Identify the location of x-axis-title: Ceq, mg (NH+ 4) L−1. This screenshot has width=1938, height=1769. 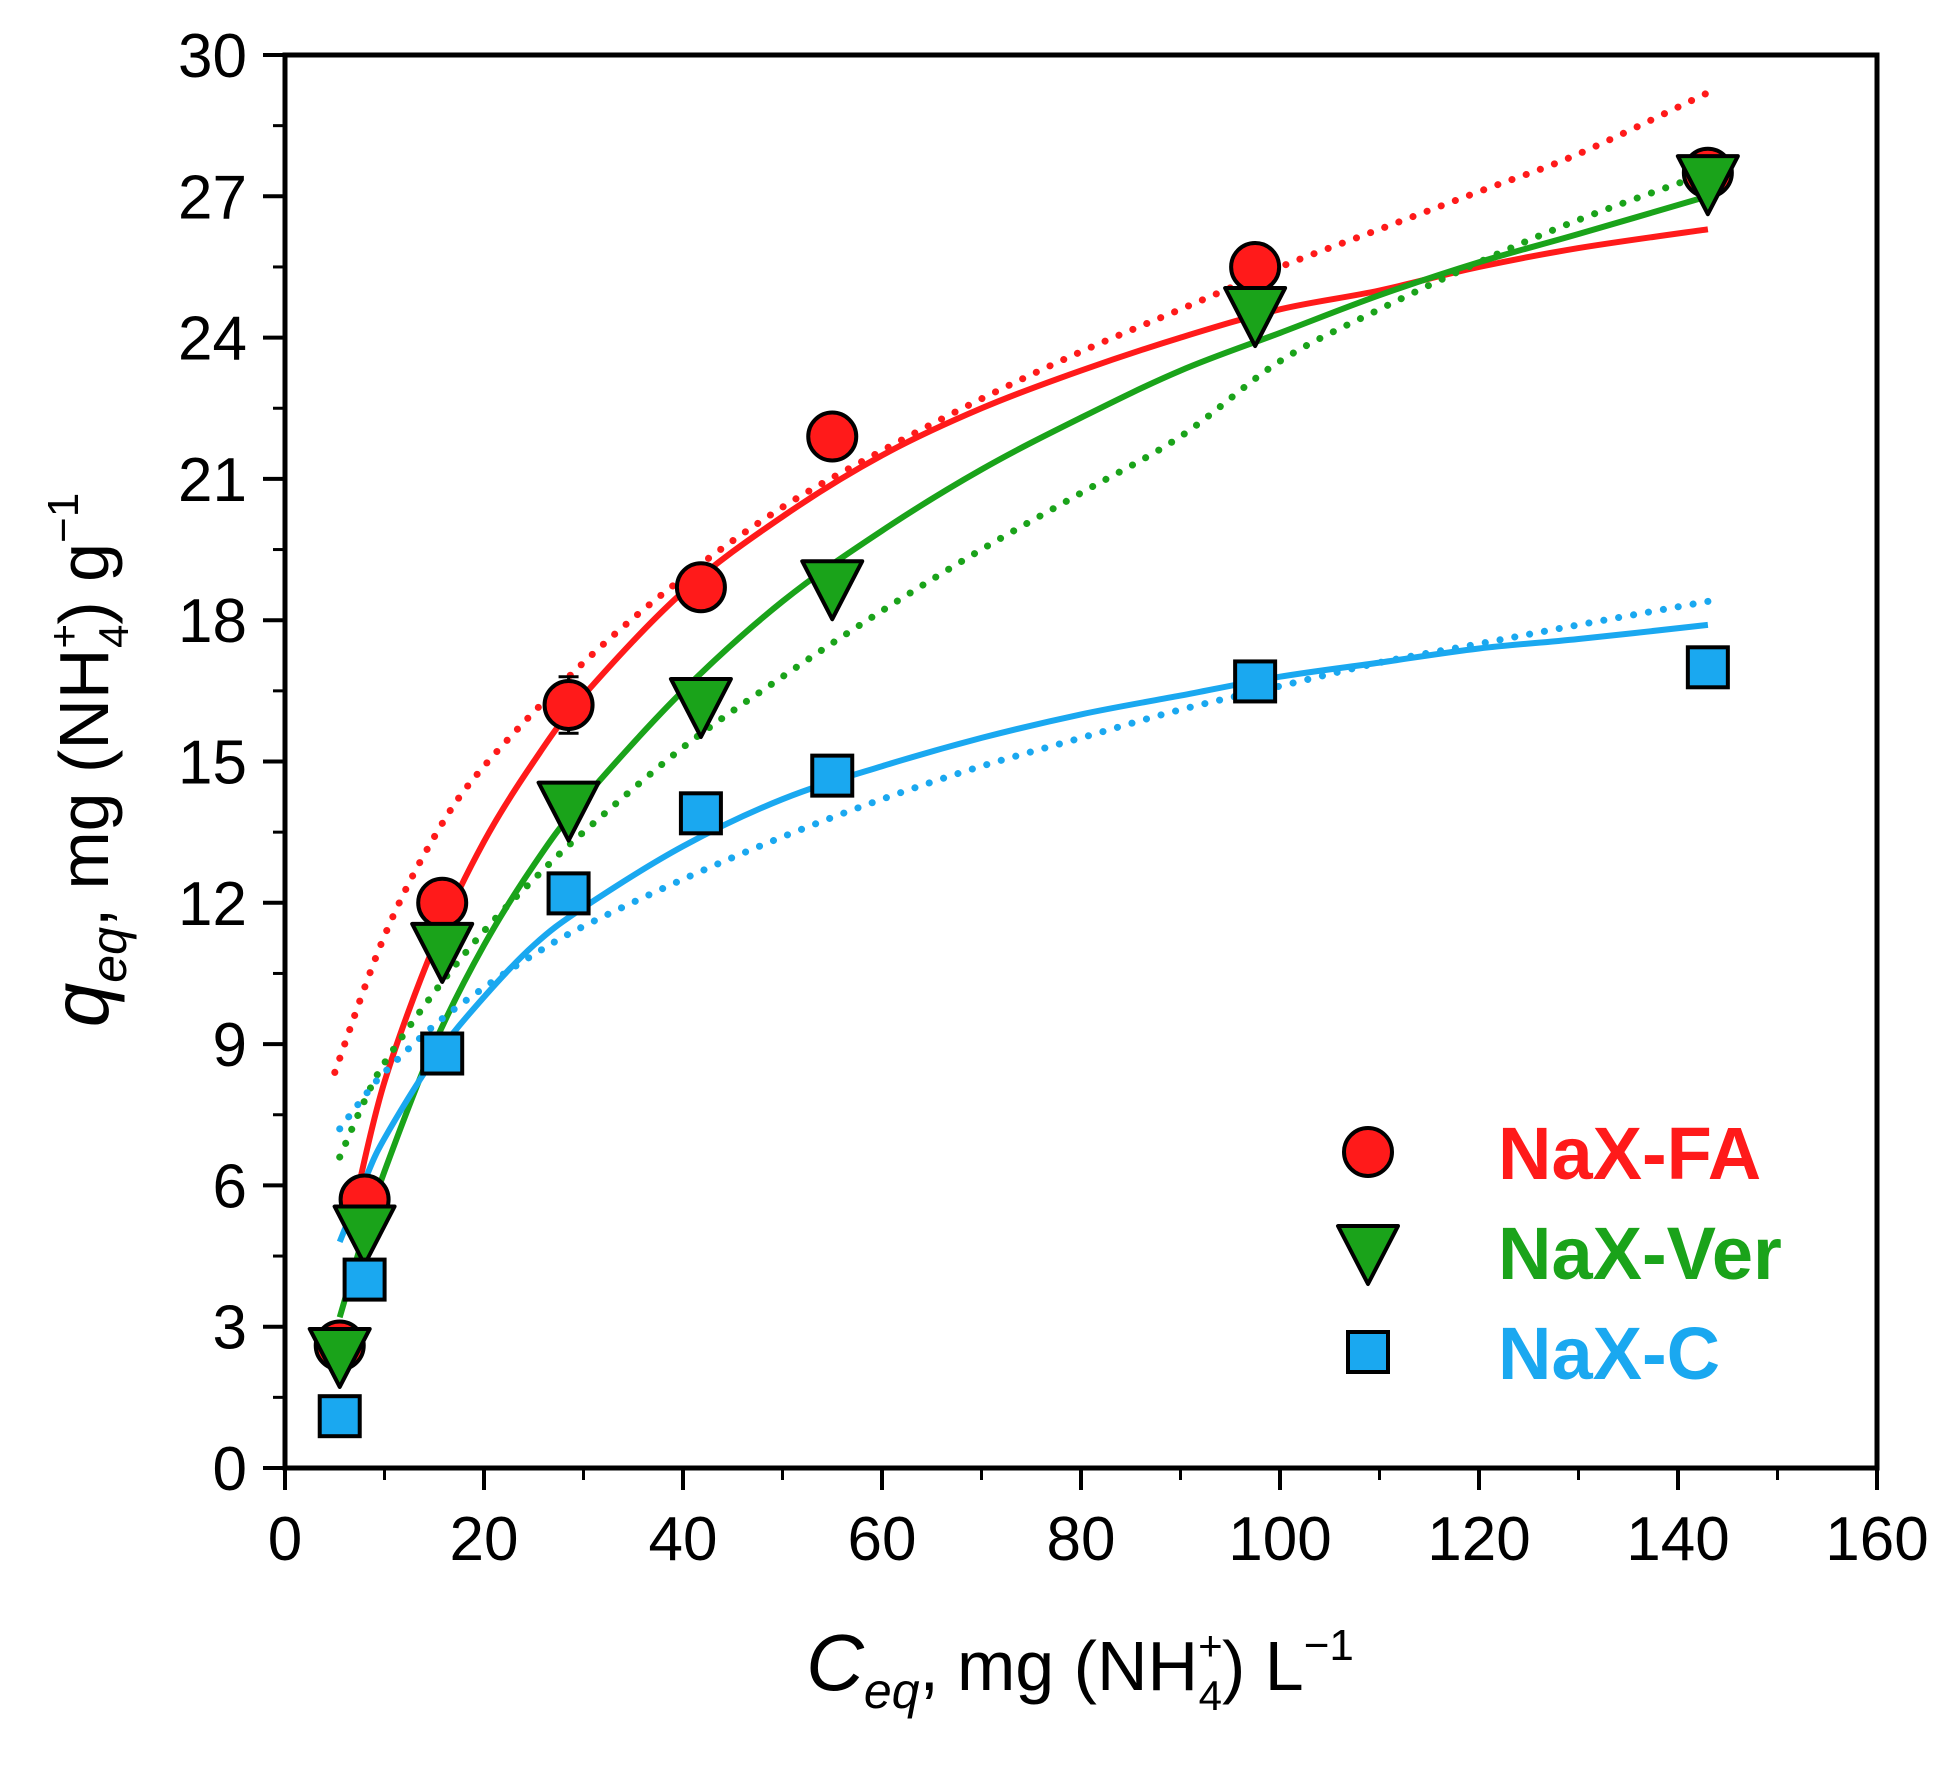
(1080, 1668).